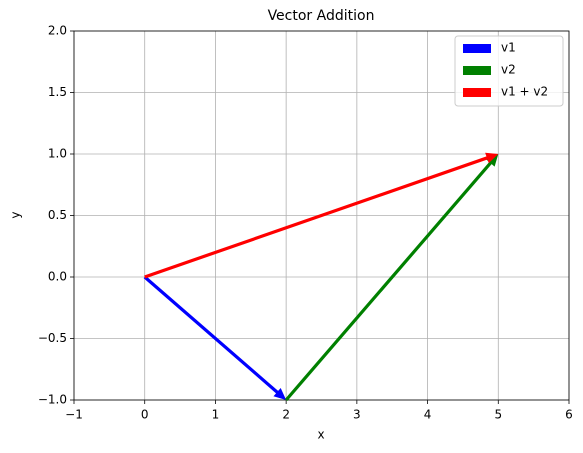 The image size is (583, 453). I want to click on y-tick-label: 1.5, so click(57, 92).